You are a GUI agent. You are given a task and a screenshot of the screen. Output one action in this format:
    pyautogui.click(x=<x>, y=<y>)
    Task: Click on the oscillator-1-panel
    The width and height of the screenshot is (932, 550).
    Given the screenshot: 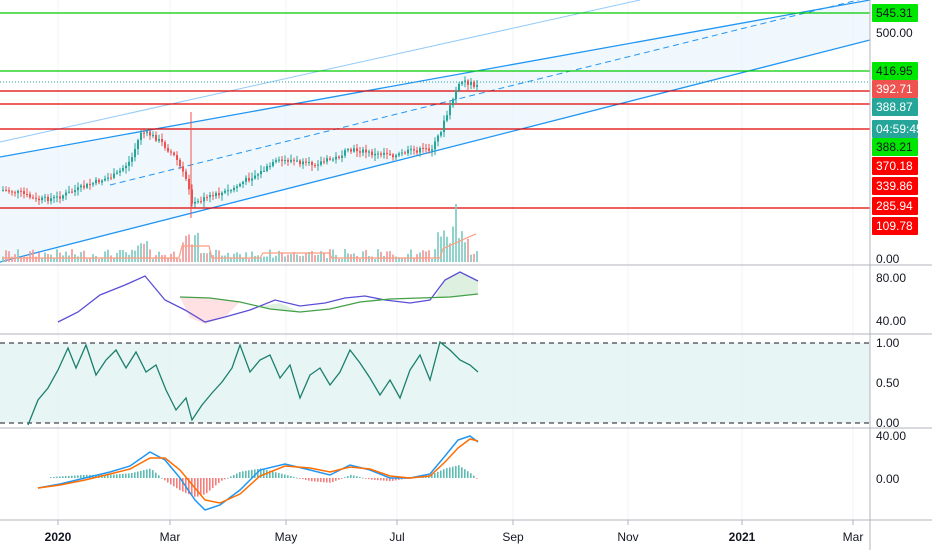 What is the action you would take?
    pyautogui.click(x=268, y=297)
    